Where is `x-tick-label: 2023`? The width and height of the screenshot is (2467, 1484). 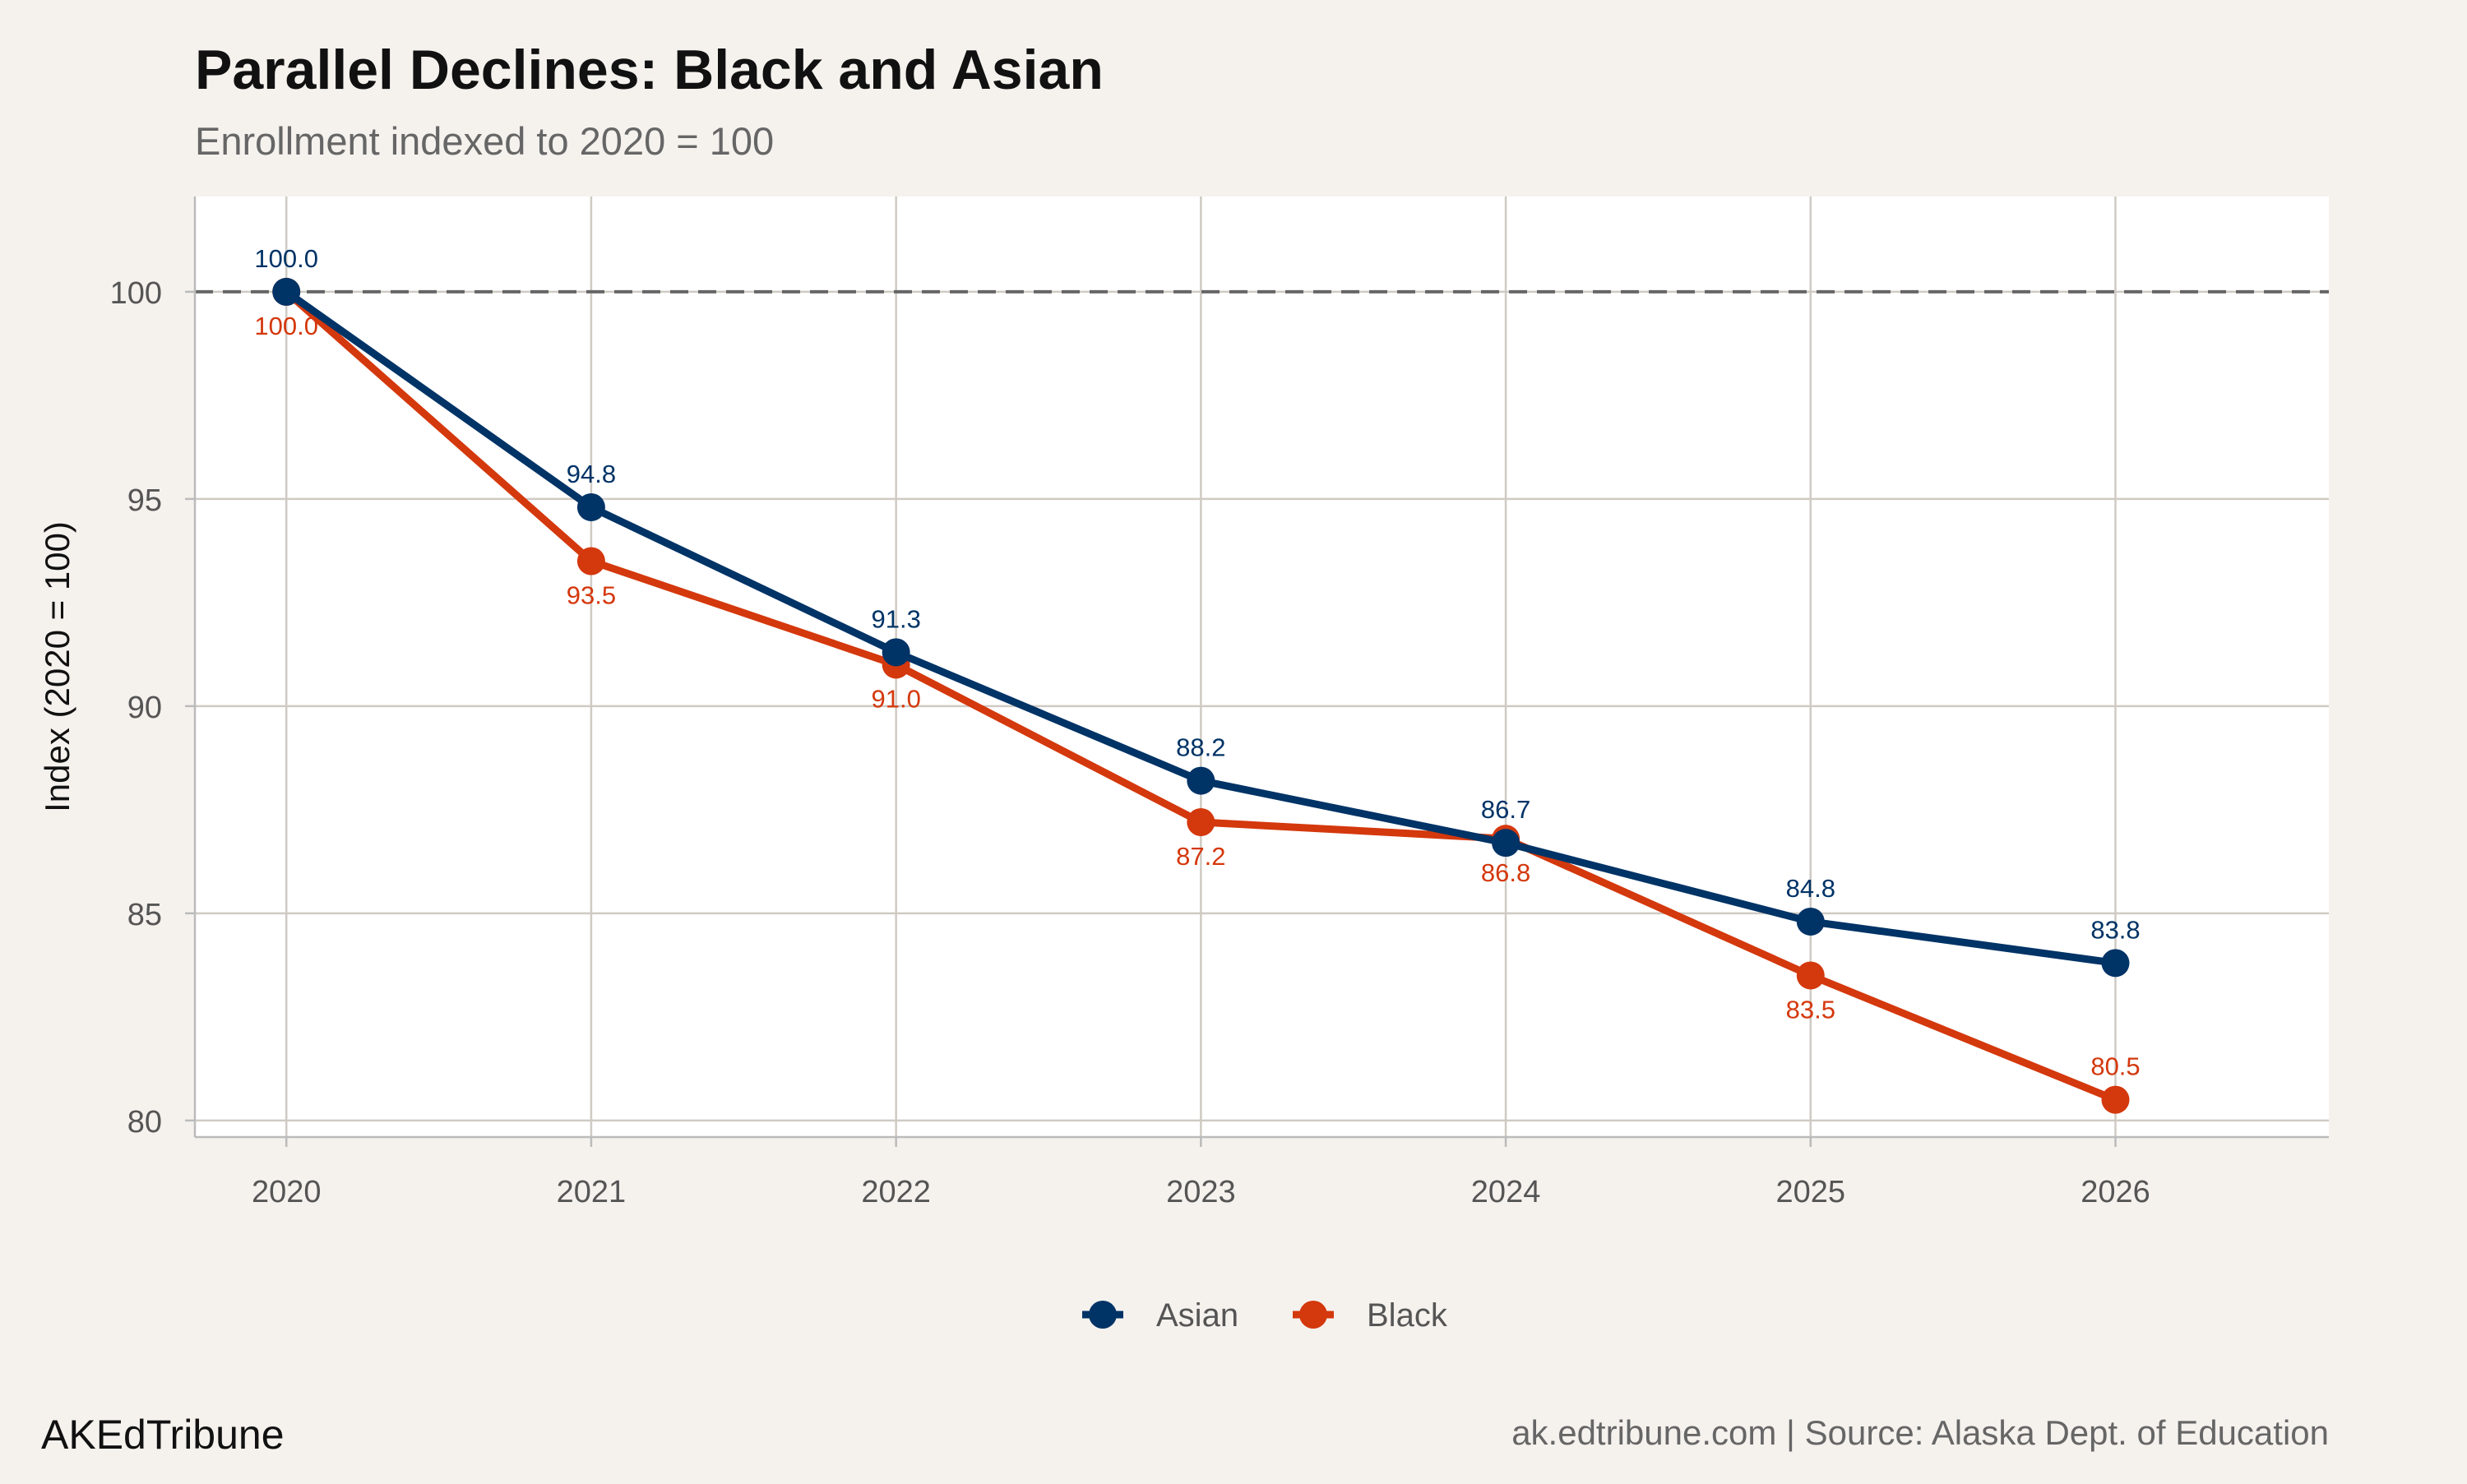
x-tick-label: 2023 is located at coordinates (1201, 1192).